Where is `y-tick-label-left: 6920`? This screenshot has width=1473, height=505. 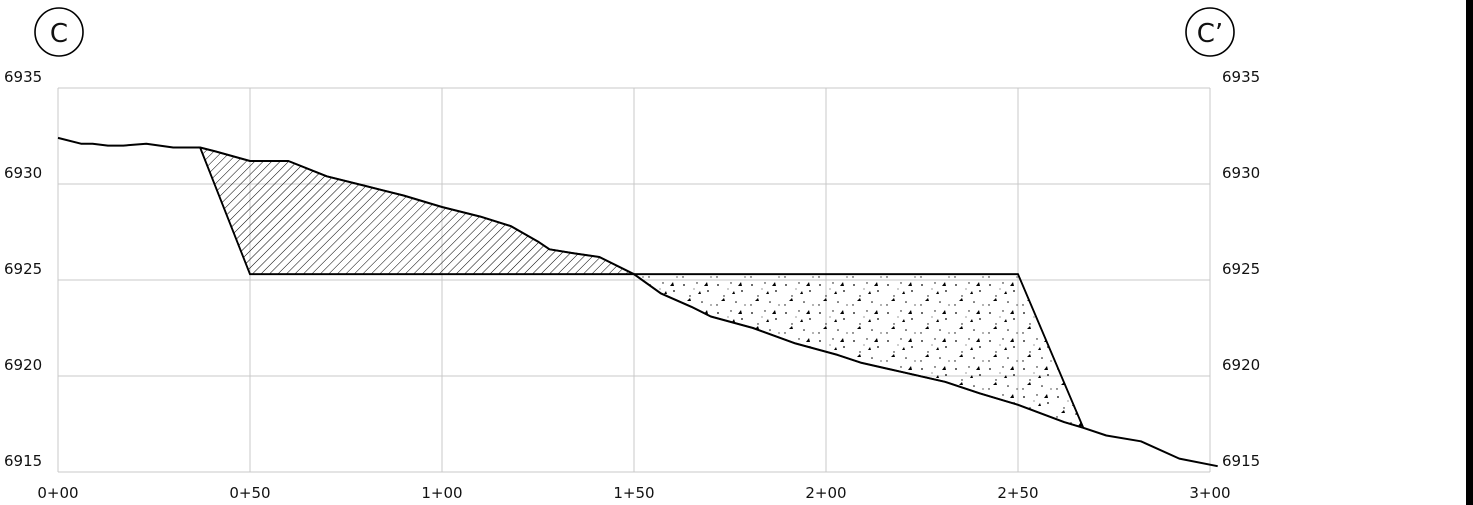
y-tick-label-left: 6920 is located at coordinates (23, 365).